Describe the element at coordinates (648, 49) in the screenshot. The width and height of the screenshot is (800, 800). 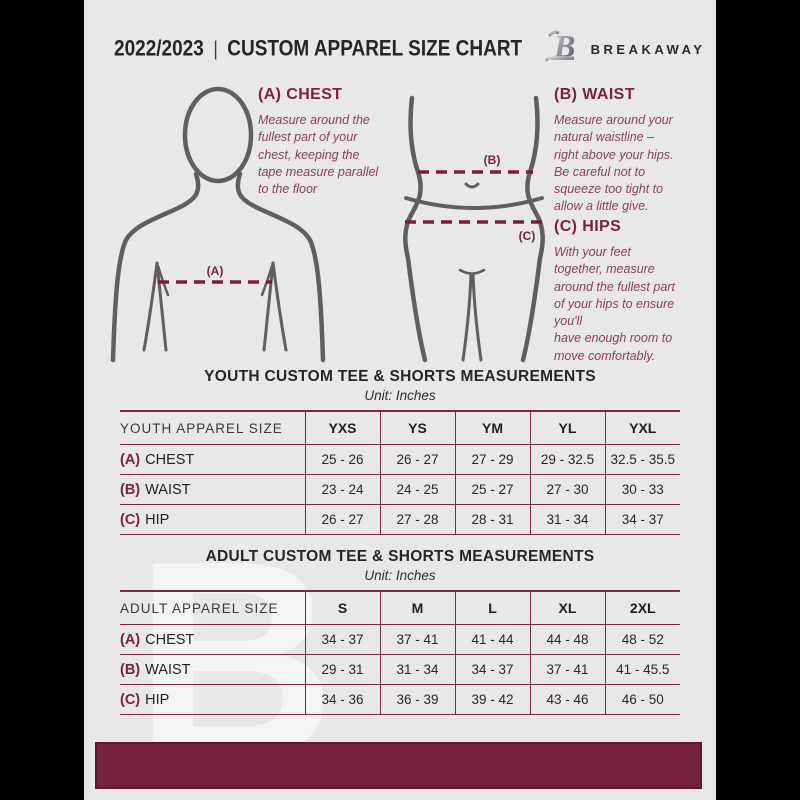
I see `brand-name: BREAKAWAY` at that location.